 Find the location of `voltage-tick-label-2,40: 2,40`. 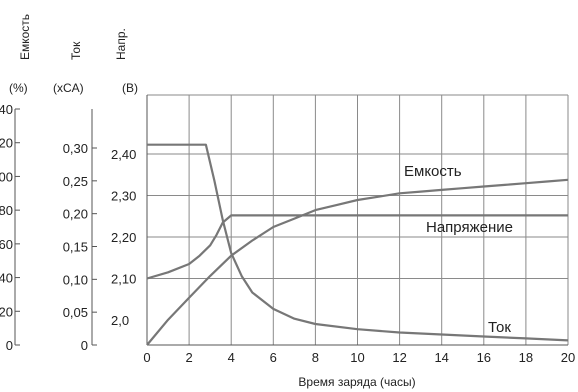

voltage-tick-label-2,40: 2,40 is located at coordinates (123, 154).